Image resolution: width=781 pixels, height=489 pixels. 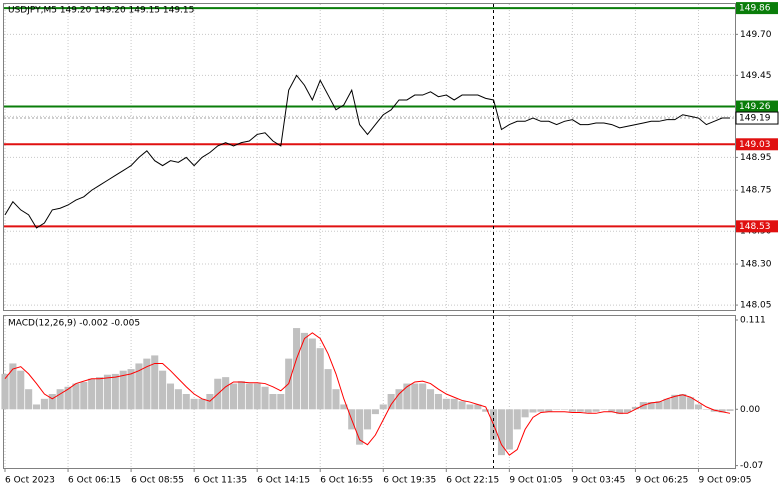 I want to click on y-tick-label: 148.05, so click(x=756, y=306).